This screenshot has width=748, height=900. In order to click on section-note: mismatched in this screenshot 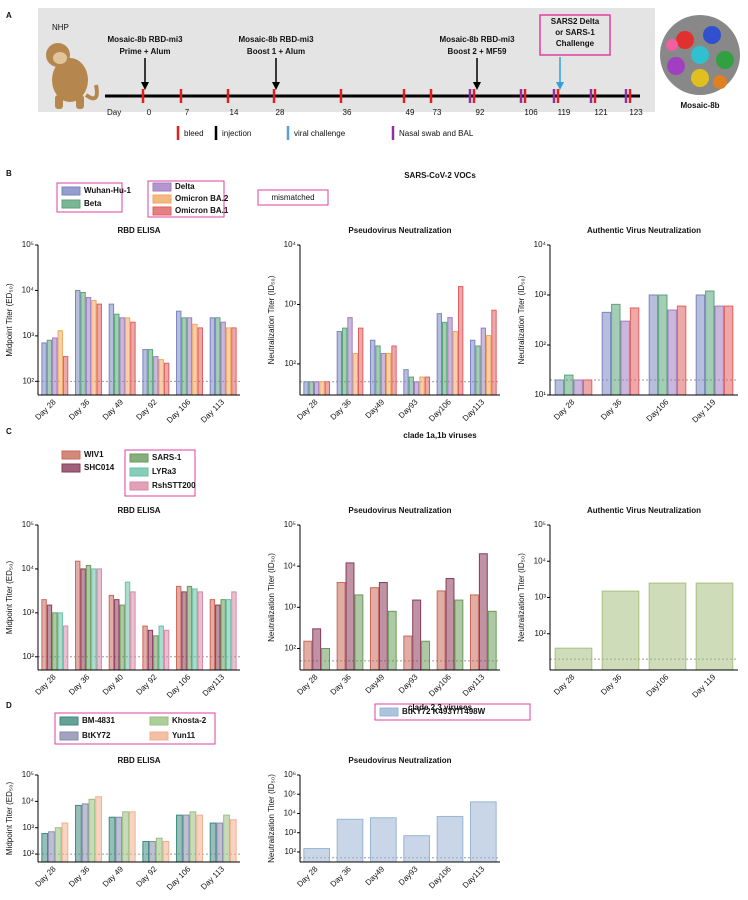, I will do `click(292, 197)`.